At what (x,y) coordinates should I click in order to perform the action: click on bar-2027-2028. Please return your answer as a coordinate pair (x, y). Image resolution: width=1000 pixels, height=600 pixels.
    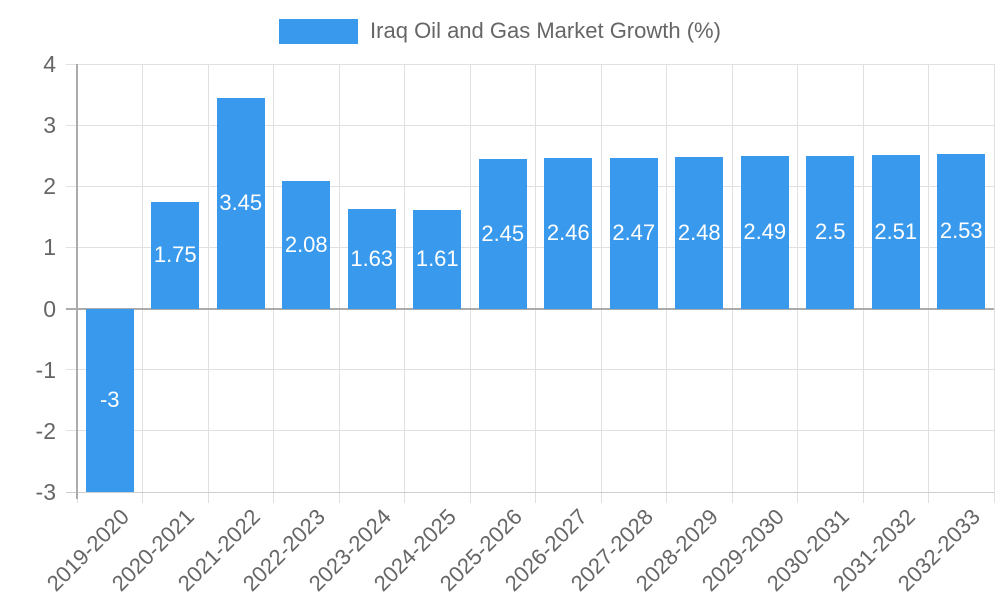
    Looking at the image, I should click on (633, 233).